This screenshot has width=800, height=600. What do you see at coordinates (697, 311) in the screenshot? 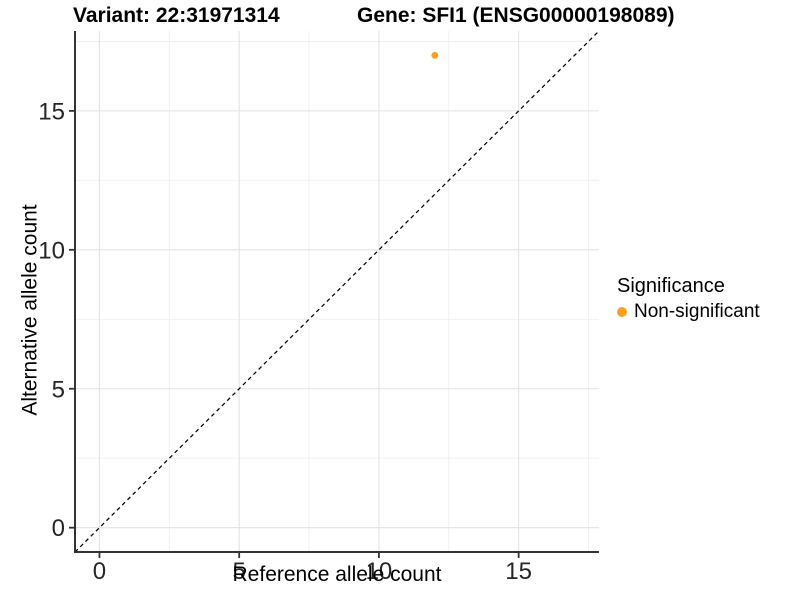
I see `legend-item-label: Non-significant` at bounding box center [697, 311].